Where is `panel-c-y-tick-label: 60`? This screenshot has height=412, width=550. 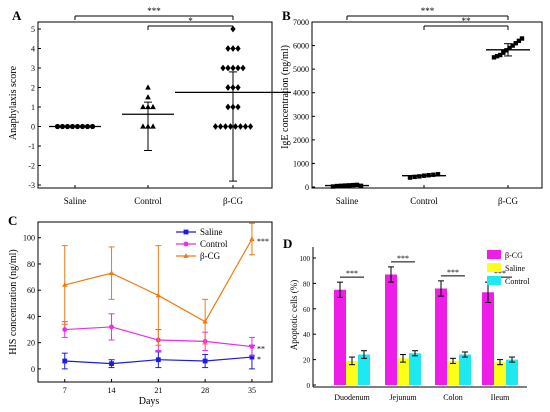 panel-c-y-tick-label: 60 is located at coordinates (31, 290).